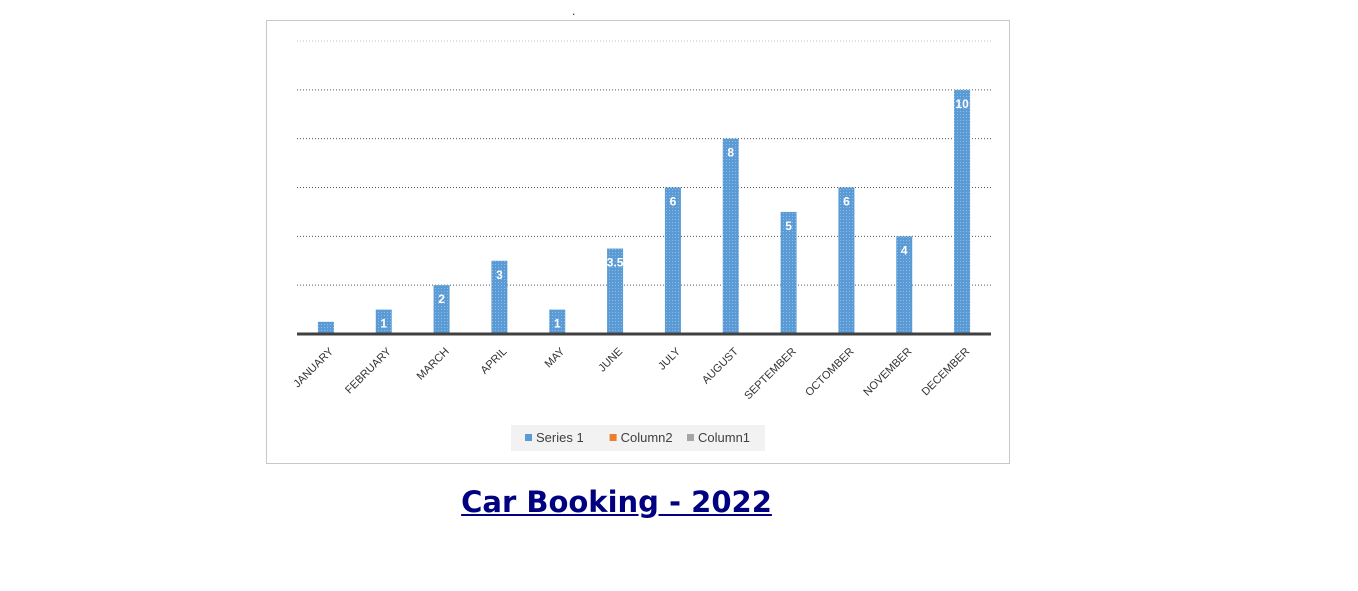  Describe the element at coordinates (720, 365) in the screenshot. I see `x-tick-label: AUGUST` at that location.